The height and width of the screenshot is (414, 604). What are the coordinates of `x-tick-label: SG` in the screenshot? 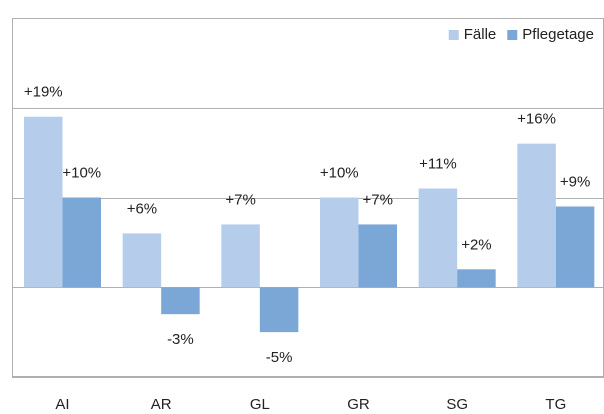 It's located at (457, 404).